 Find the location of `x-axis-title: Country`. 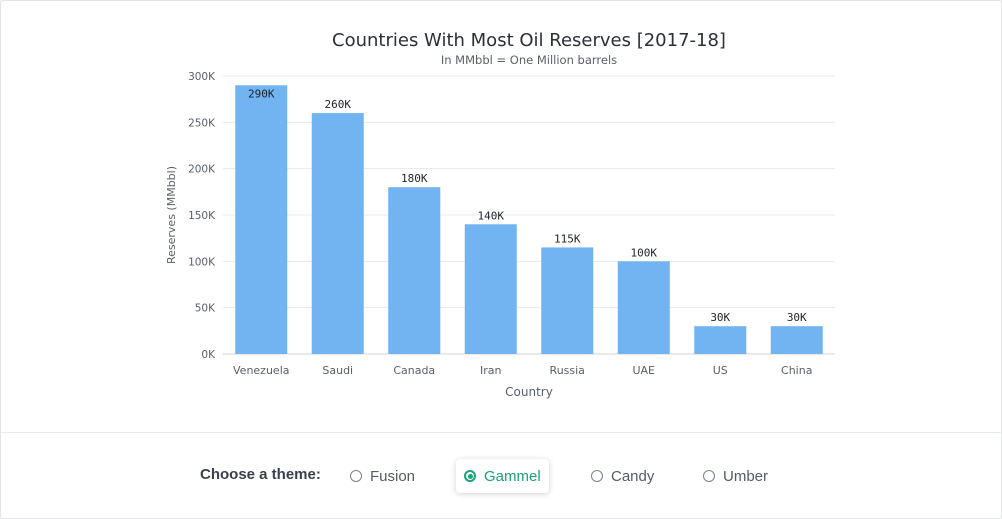

x-axis-title: Country is located at coordinates (529, 392).